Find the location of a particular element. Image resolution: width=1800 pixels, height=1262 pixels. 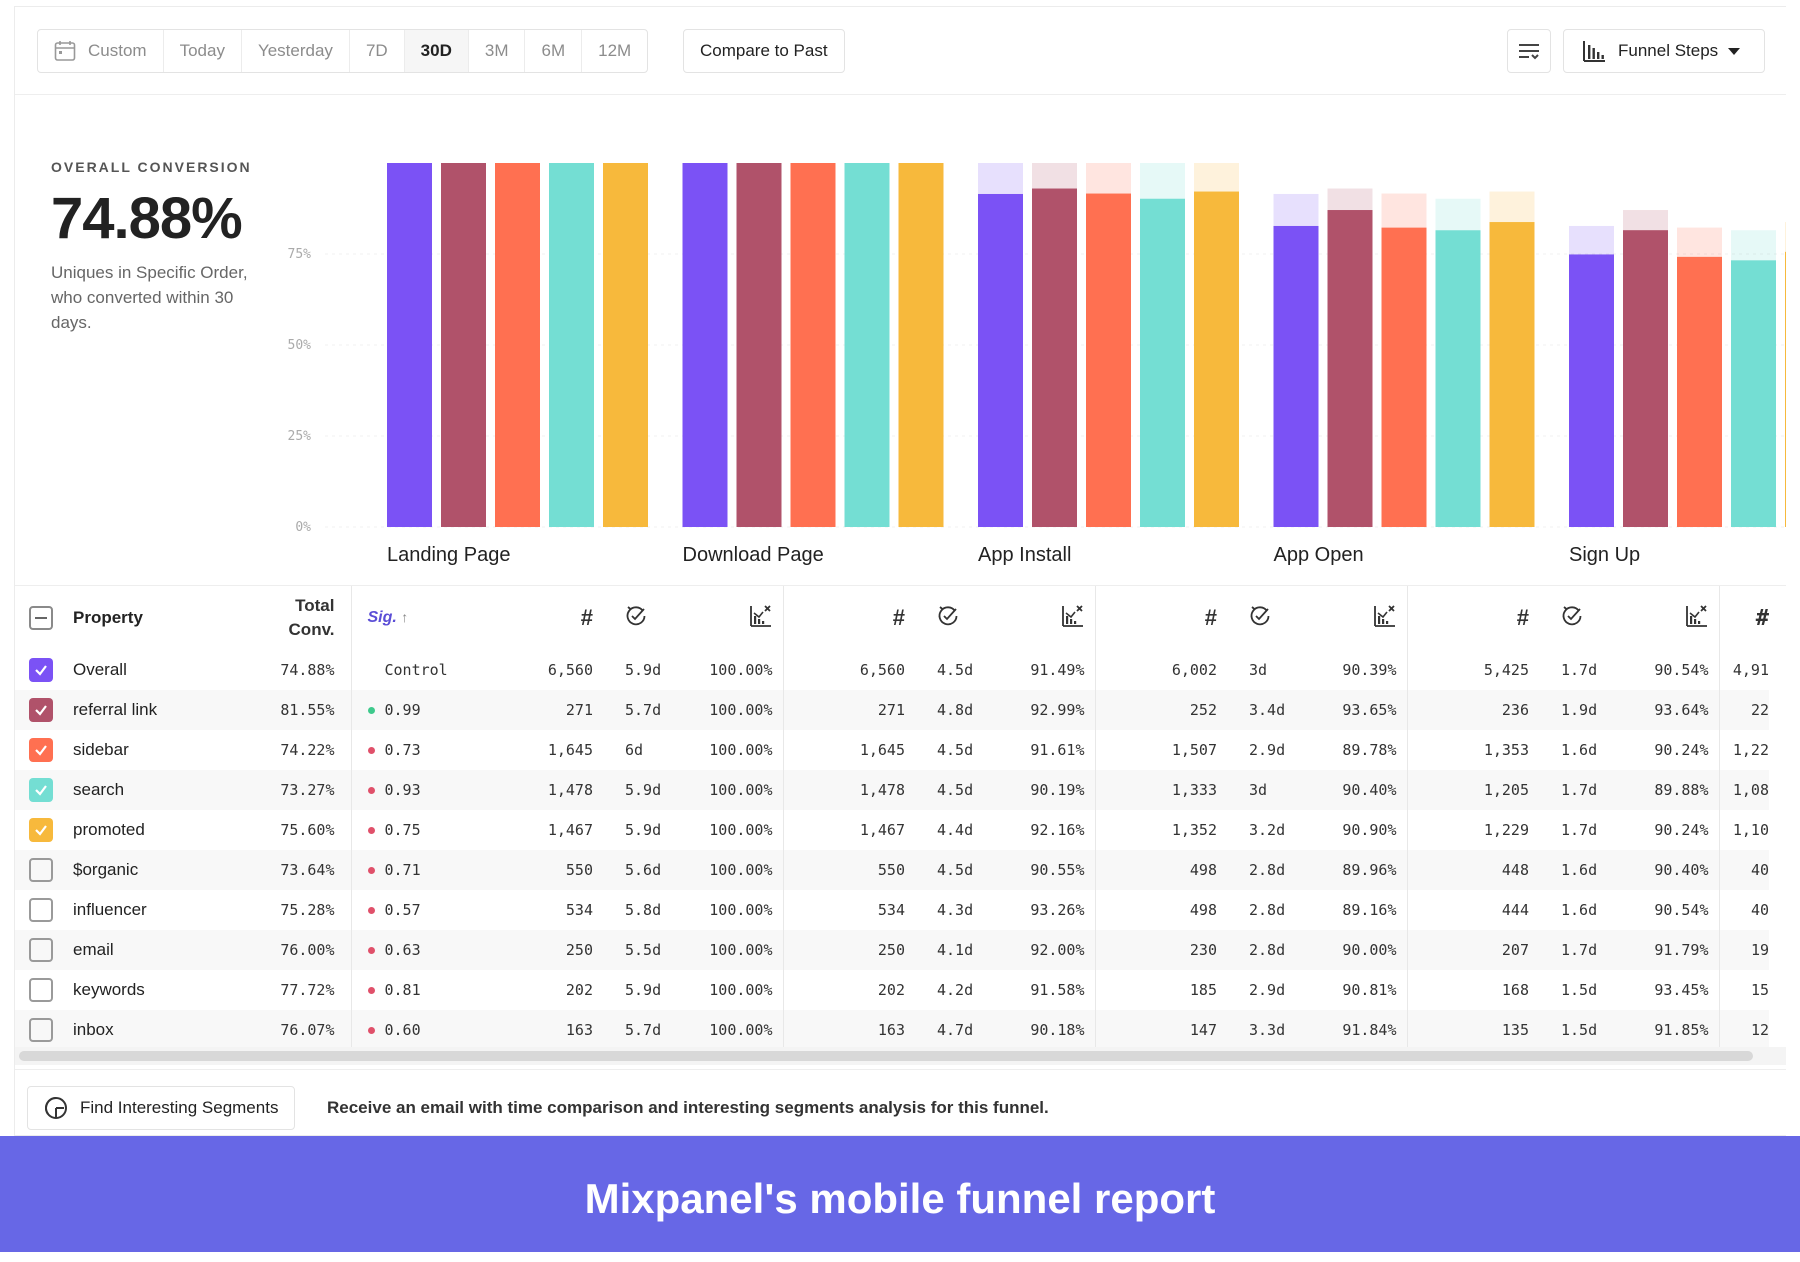

hash-icon: # is located at coordinates (1210, 617).